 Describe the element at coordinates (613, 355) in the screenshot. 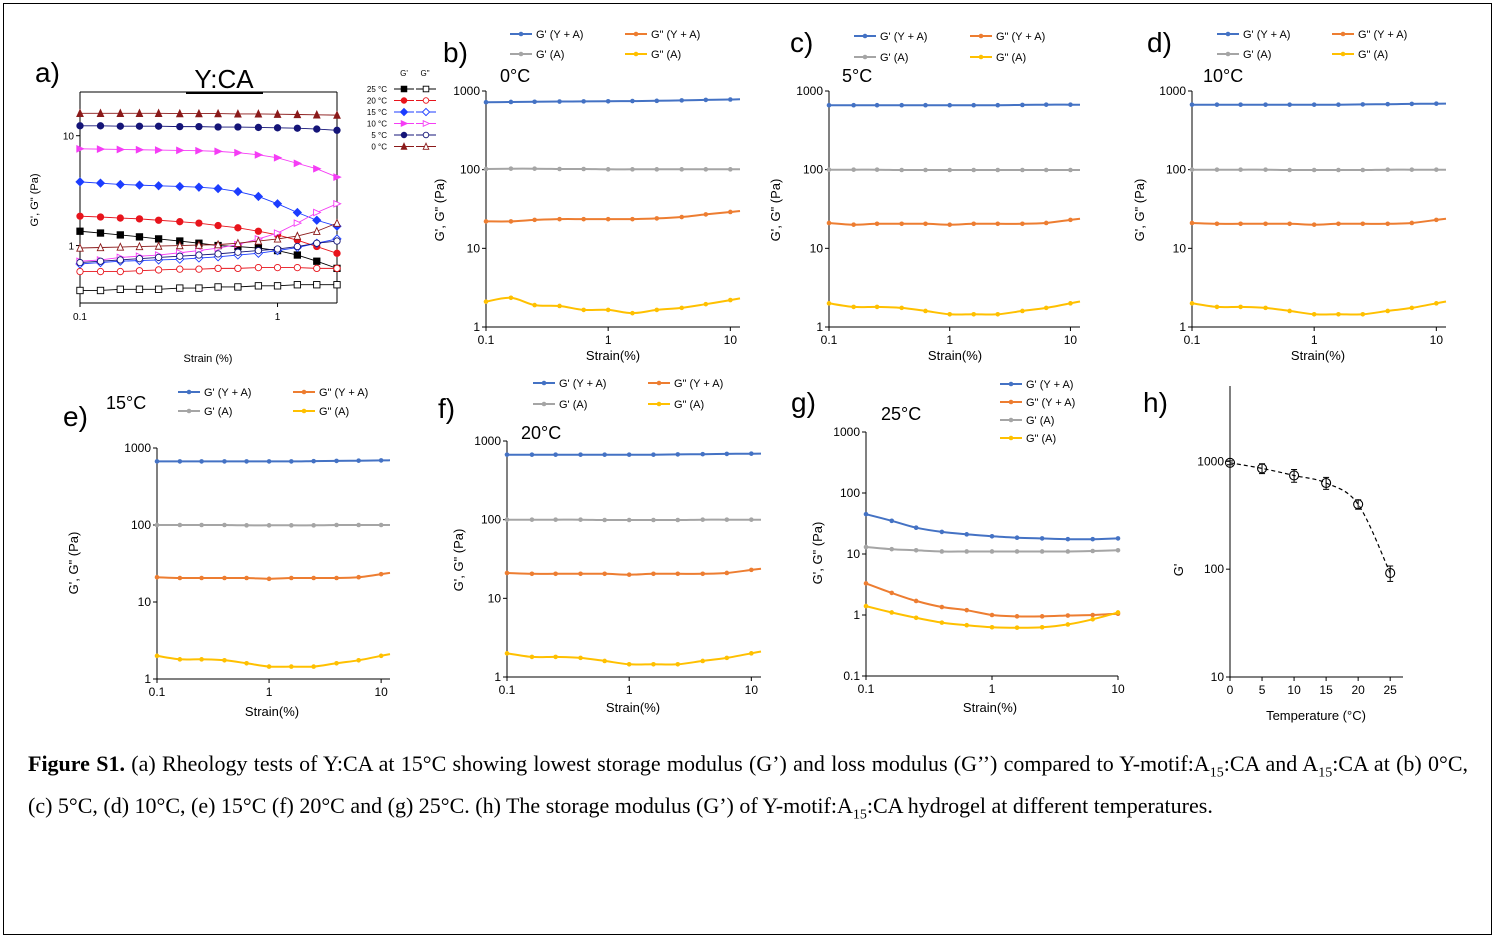

I see `x-axis-label: Strain(%)` at that location.